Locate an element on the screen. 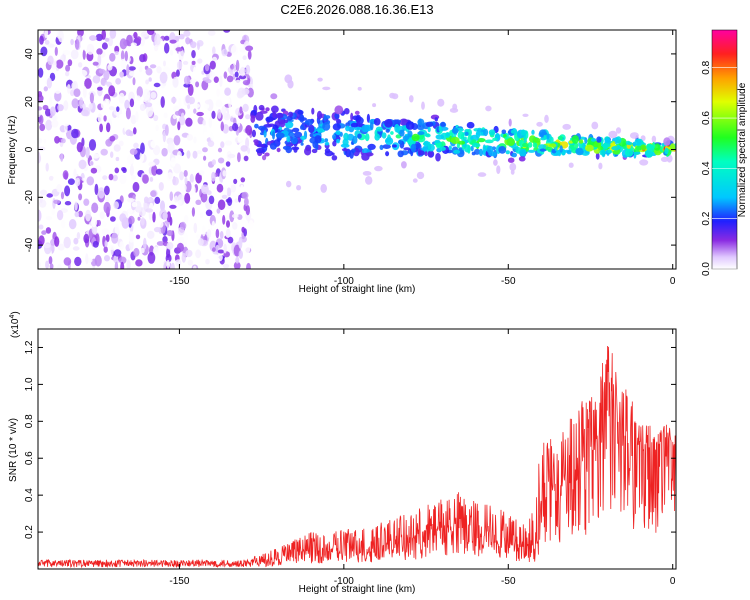  colorbar-tick-label: 0.8 is located at coordinates (706, 67).